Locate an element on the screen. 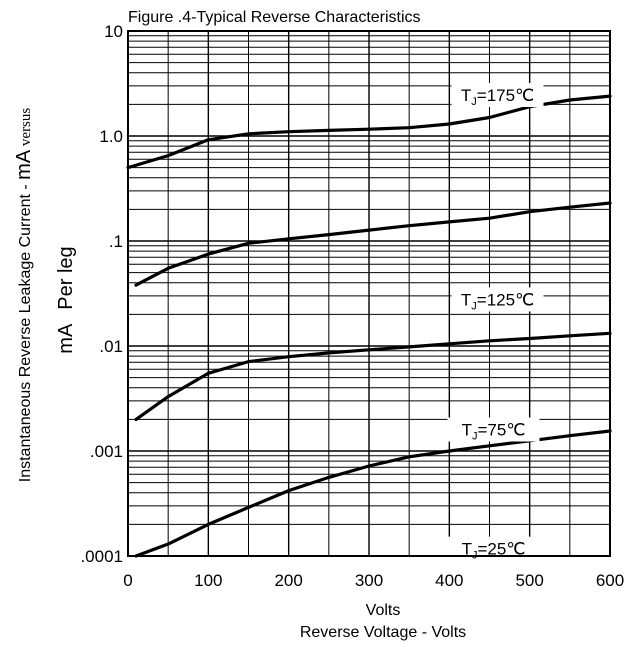  y-axis-label-unit: mA is located at coordinates (24, 164).